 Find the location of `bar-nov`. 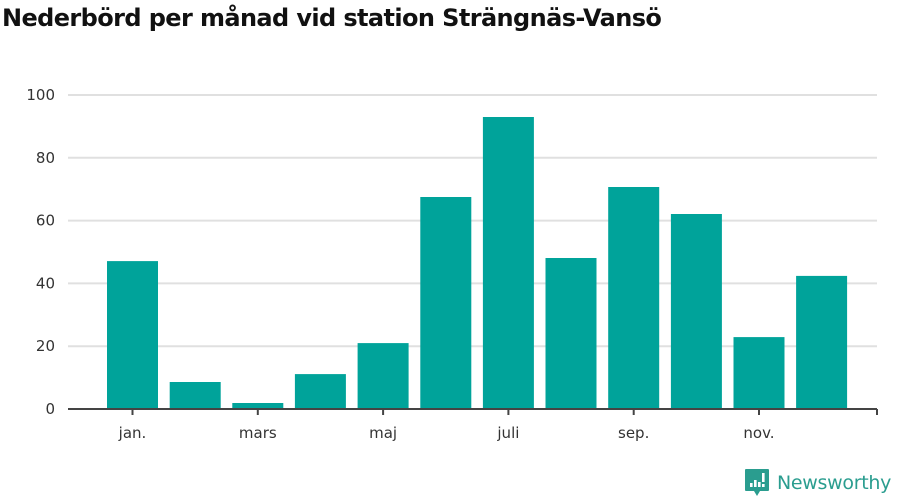

bar-nov is located at coordinates (759, 373).